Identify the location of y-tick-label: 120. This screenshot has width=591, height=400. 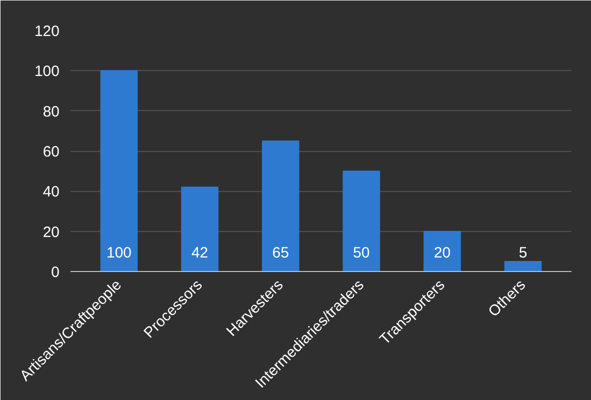
(47, 31).